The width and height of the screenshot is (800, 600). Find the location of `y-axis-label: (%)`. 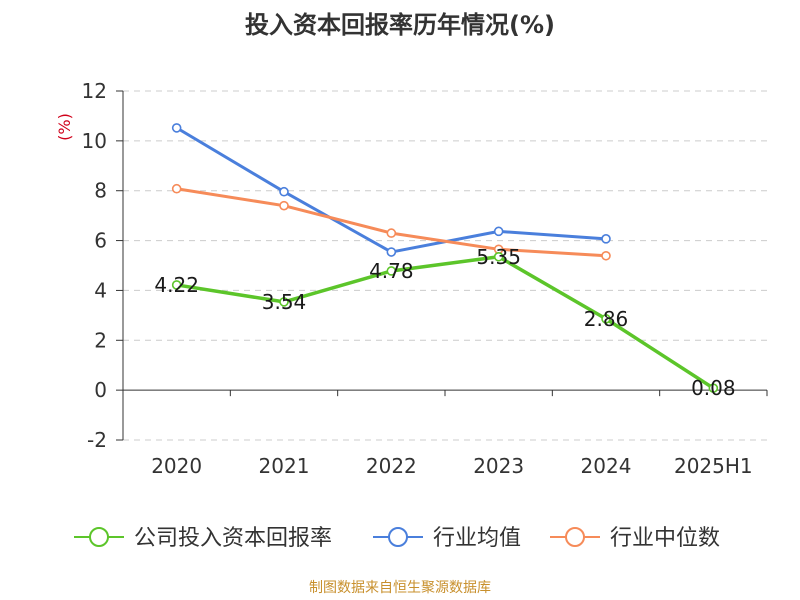

y-axis-label: (%) is located at coordinates (64, 127).